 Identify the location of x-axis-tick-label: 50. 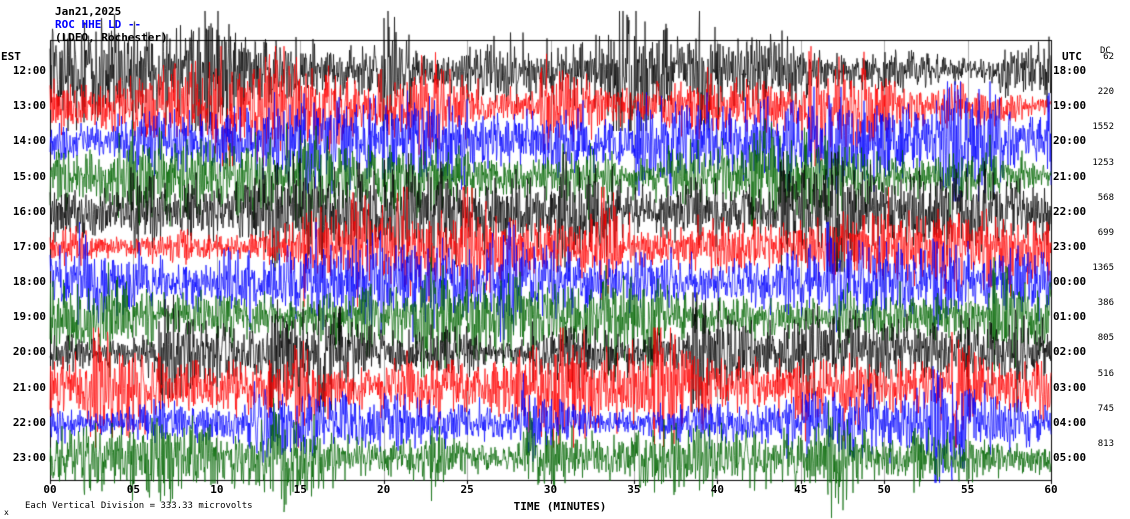
(884, 489).